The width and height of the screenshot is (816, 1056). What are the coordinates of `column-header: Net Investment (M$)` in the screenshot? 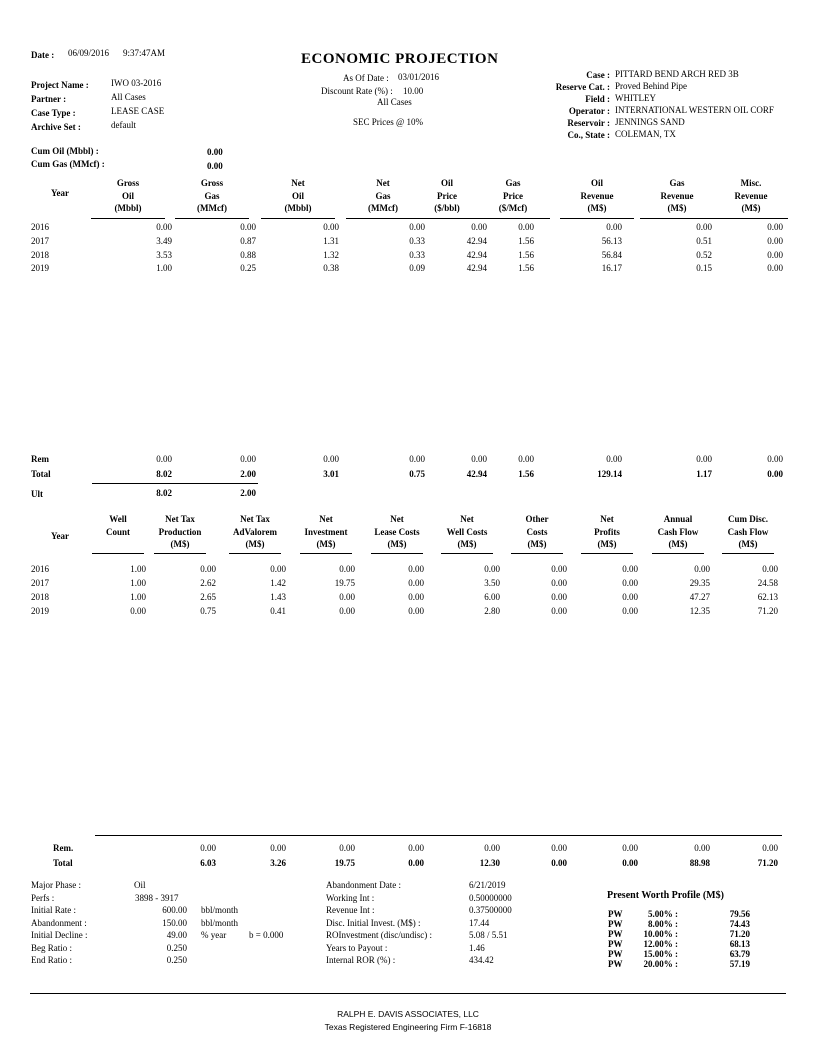 It's located at (326, 532).